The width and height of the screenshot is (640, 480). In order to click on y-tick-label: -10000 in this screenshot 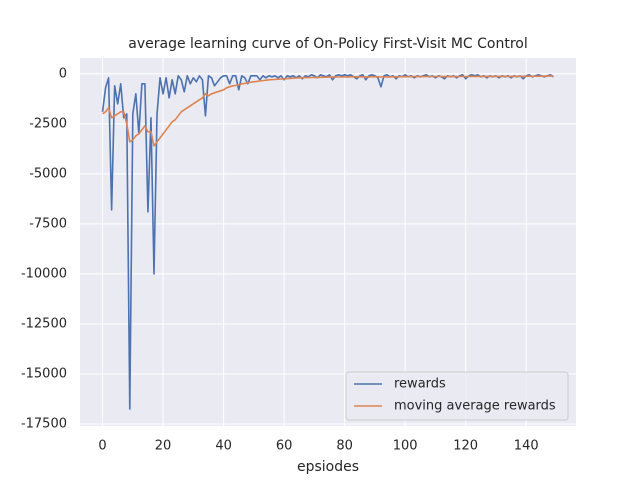, I will do `click(44, 273)`.